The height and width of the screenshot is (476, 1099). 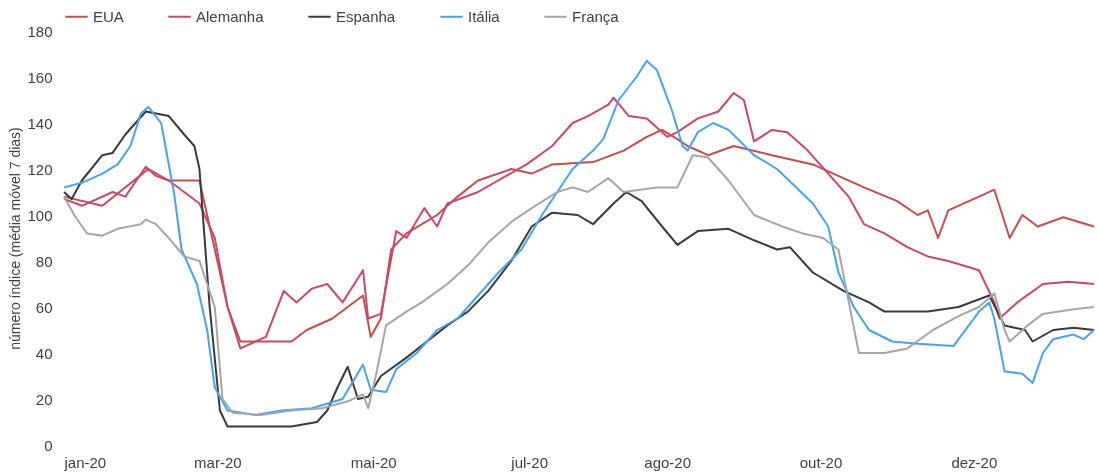 I want to click on legend-label: França, so click(x=596, y=16).